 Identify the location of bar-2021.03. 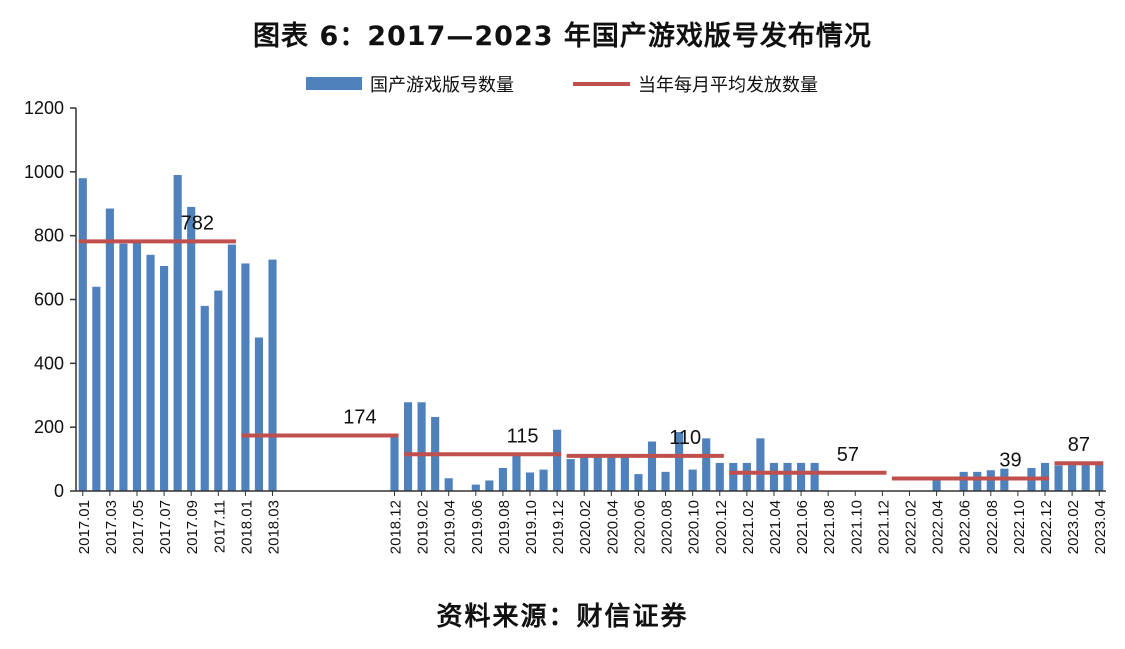
(760, 464).